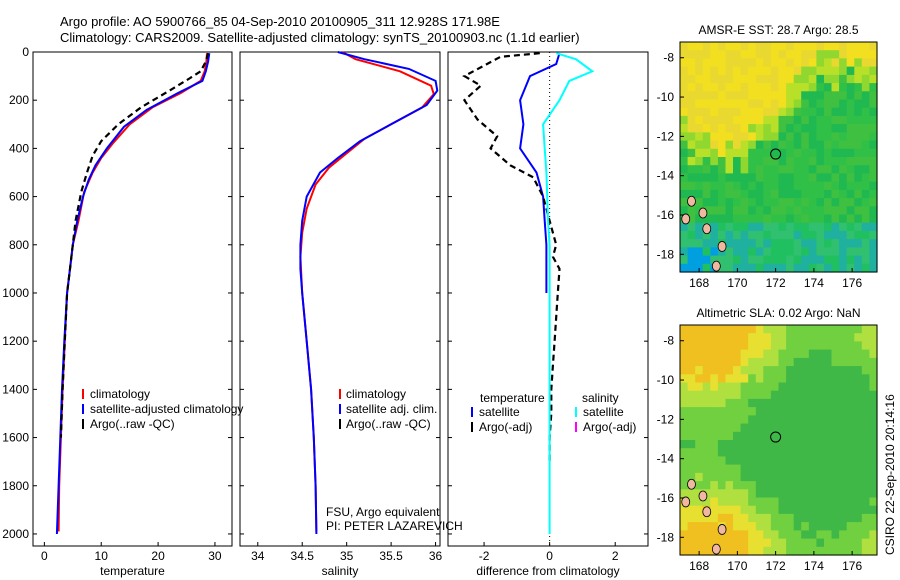 The height and width of the screenshot is (580, 900). What do you see at coordinates (776, 566) in the screenshot?
I see `sla-map-xtick-label: 172` at bounding box center [776, 566].